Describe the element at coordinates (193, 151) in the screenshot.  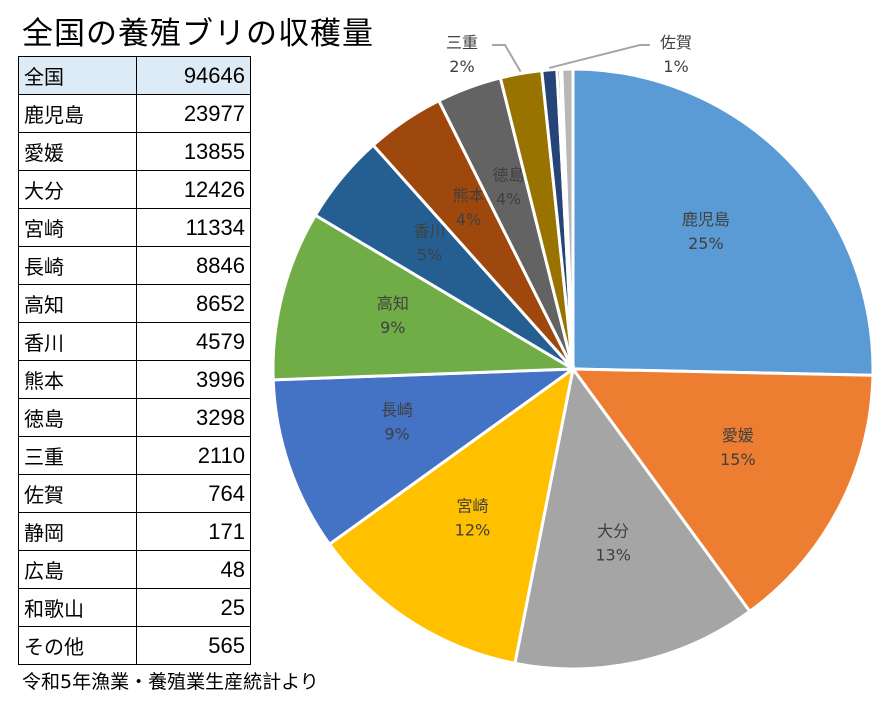
I see `harvest-value: 13855` at that location.